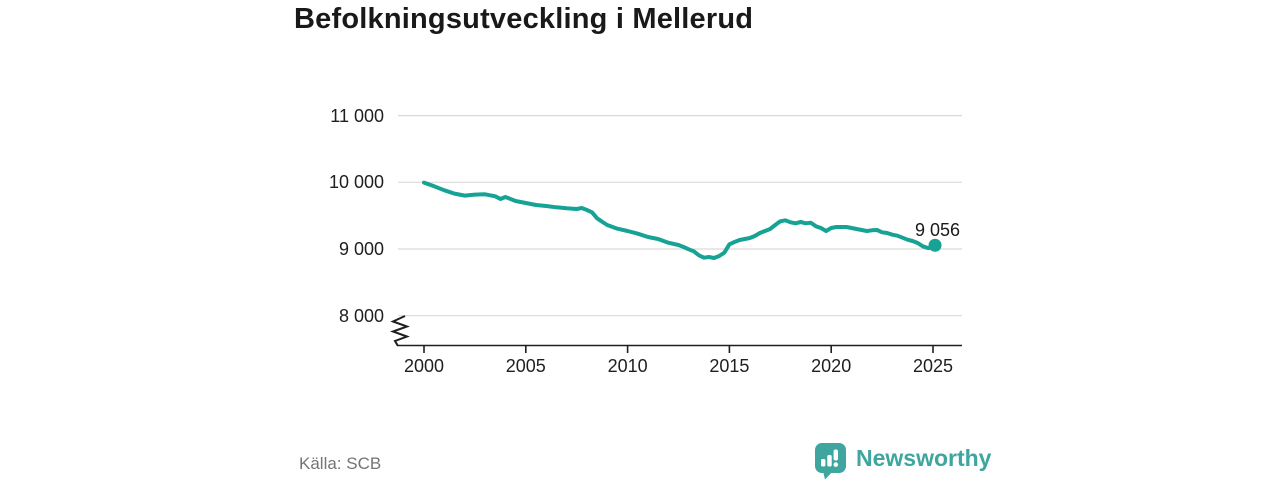  Describe the element at coordinates (340, 463) in the screenshot. I see `source-note: Källa: SCB` at that location.